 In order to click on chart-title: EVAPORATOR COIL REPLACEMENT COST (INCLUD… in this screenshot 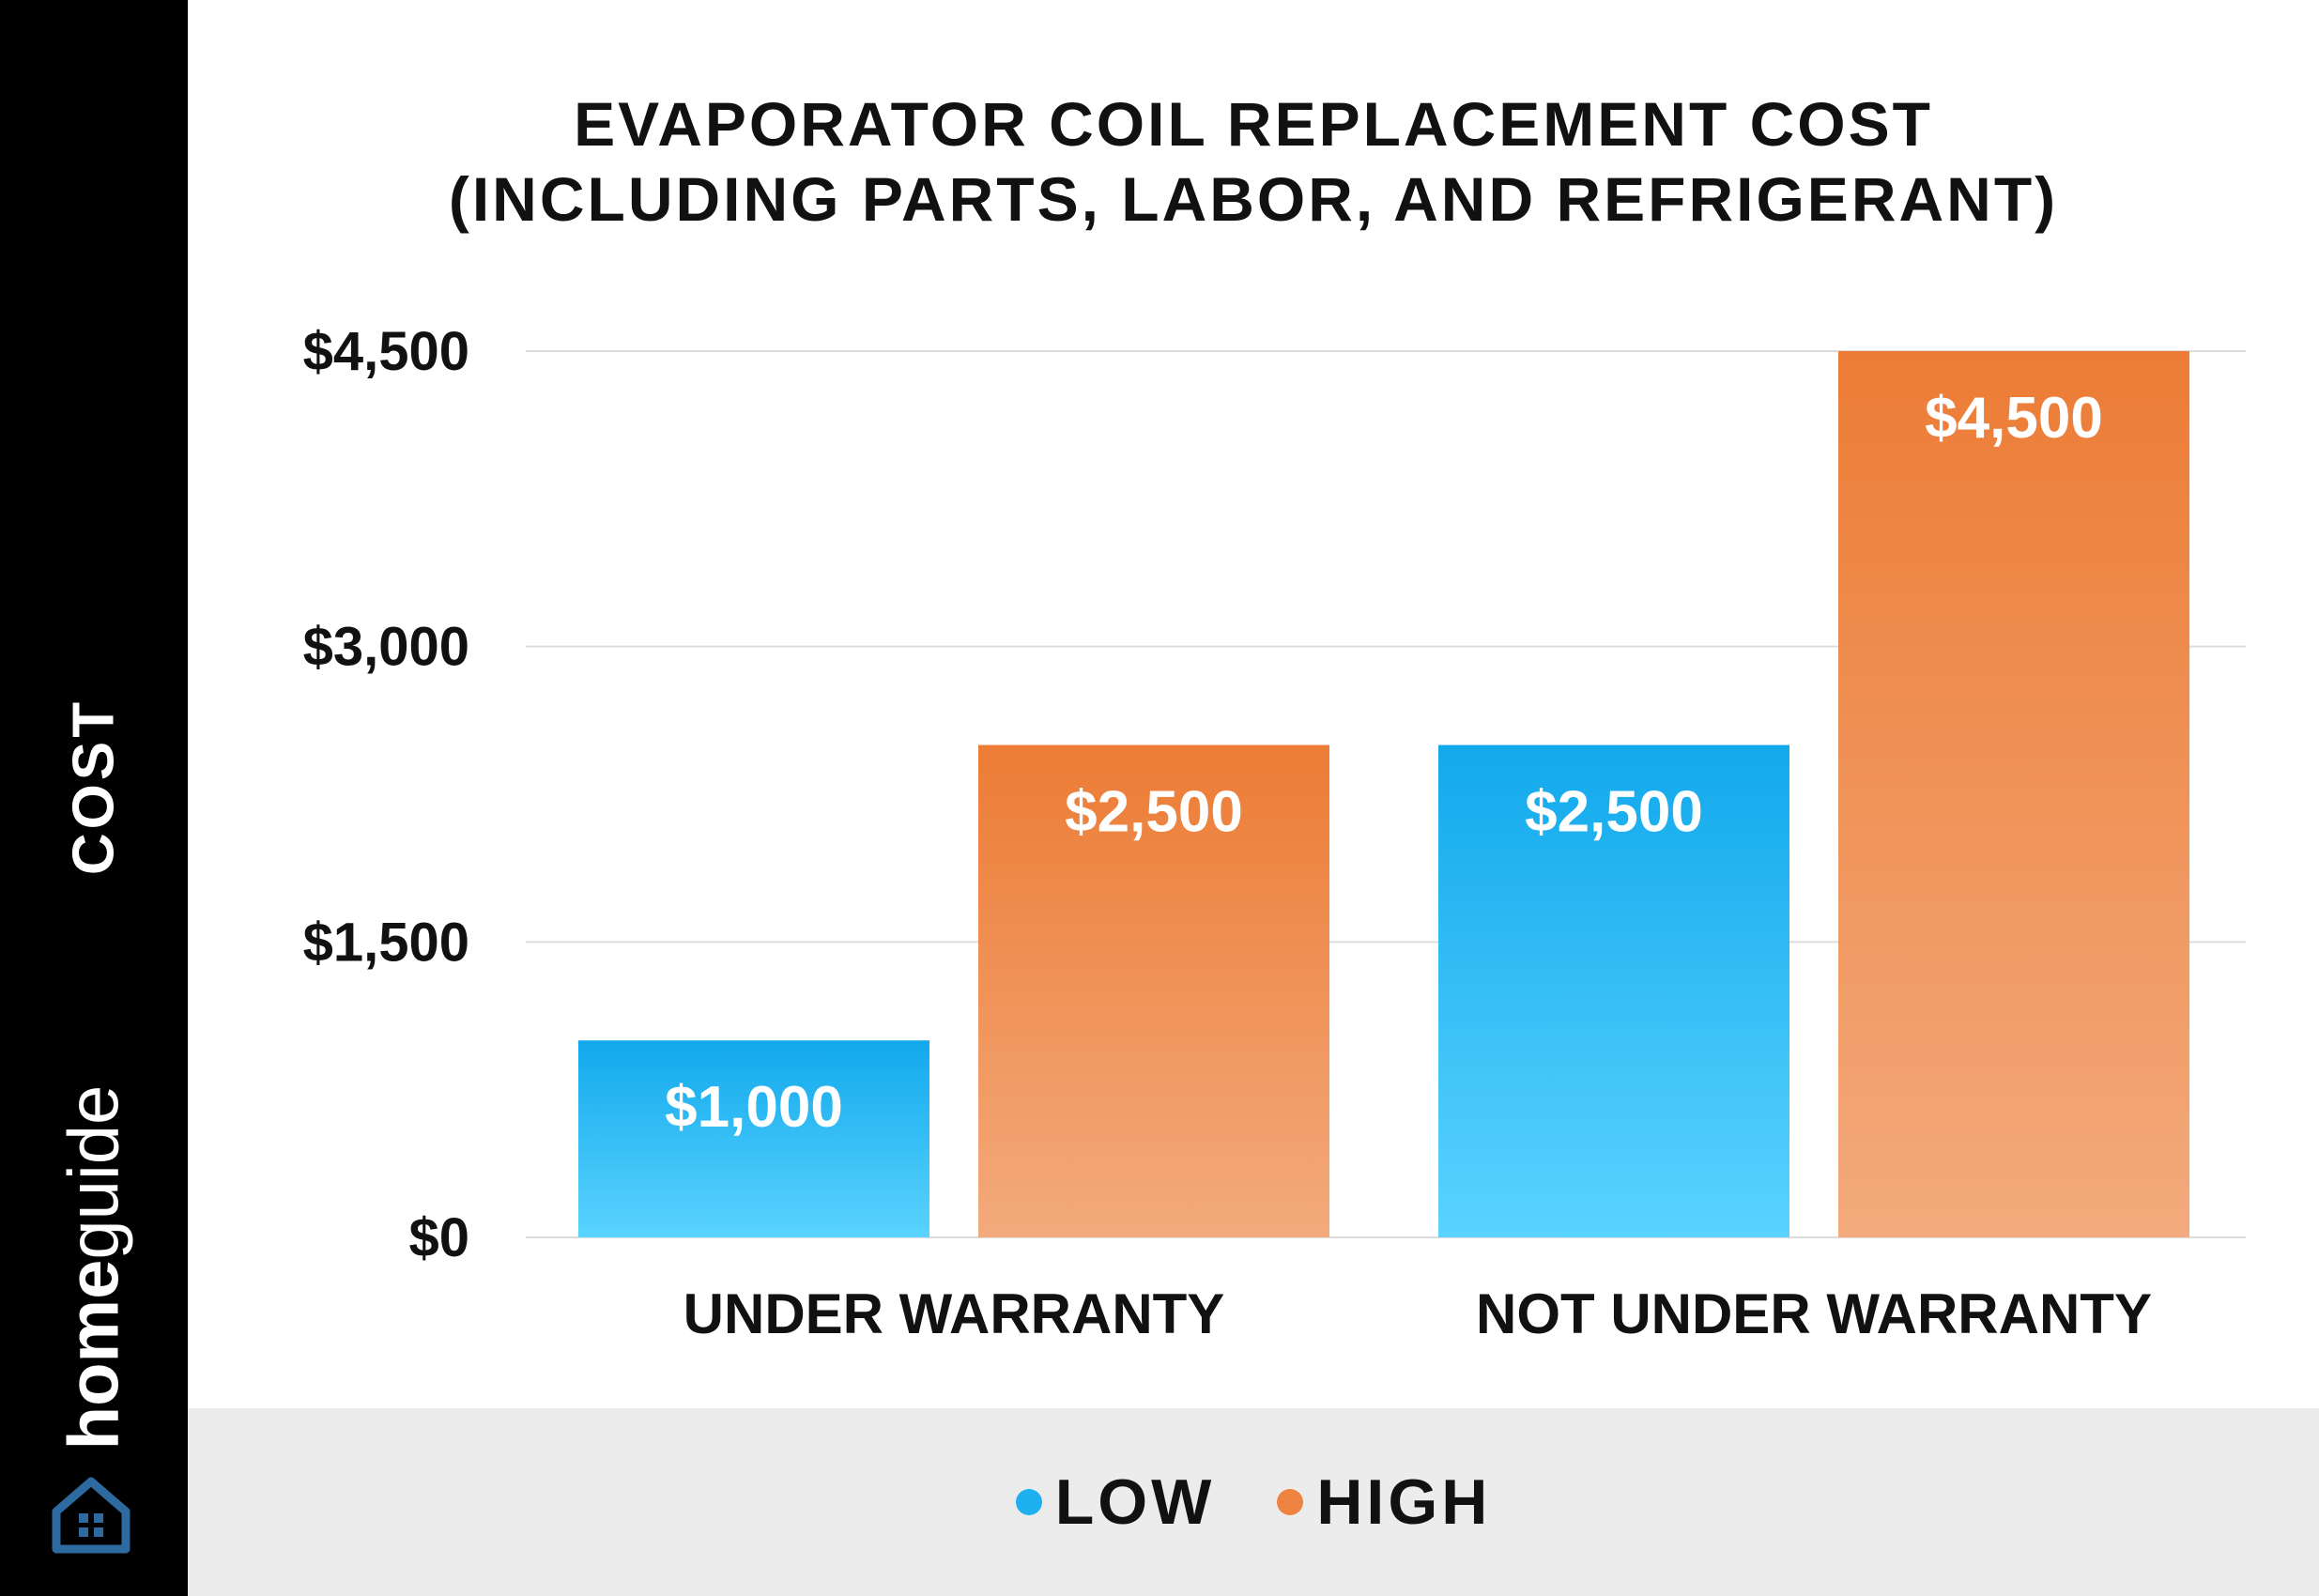, I will do `click(1253, 162)`.